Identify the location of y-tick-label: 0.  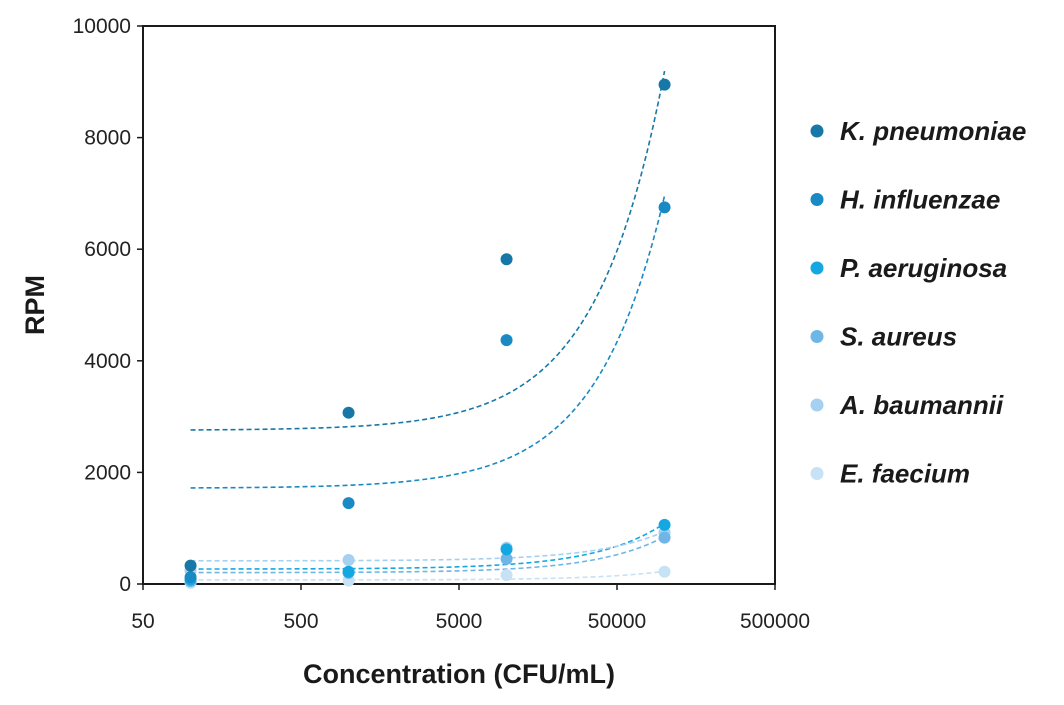
(125, 584).